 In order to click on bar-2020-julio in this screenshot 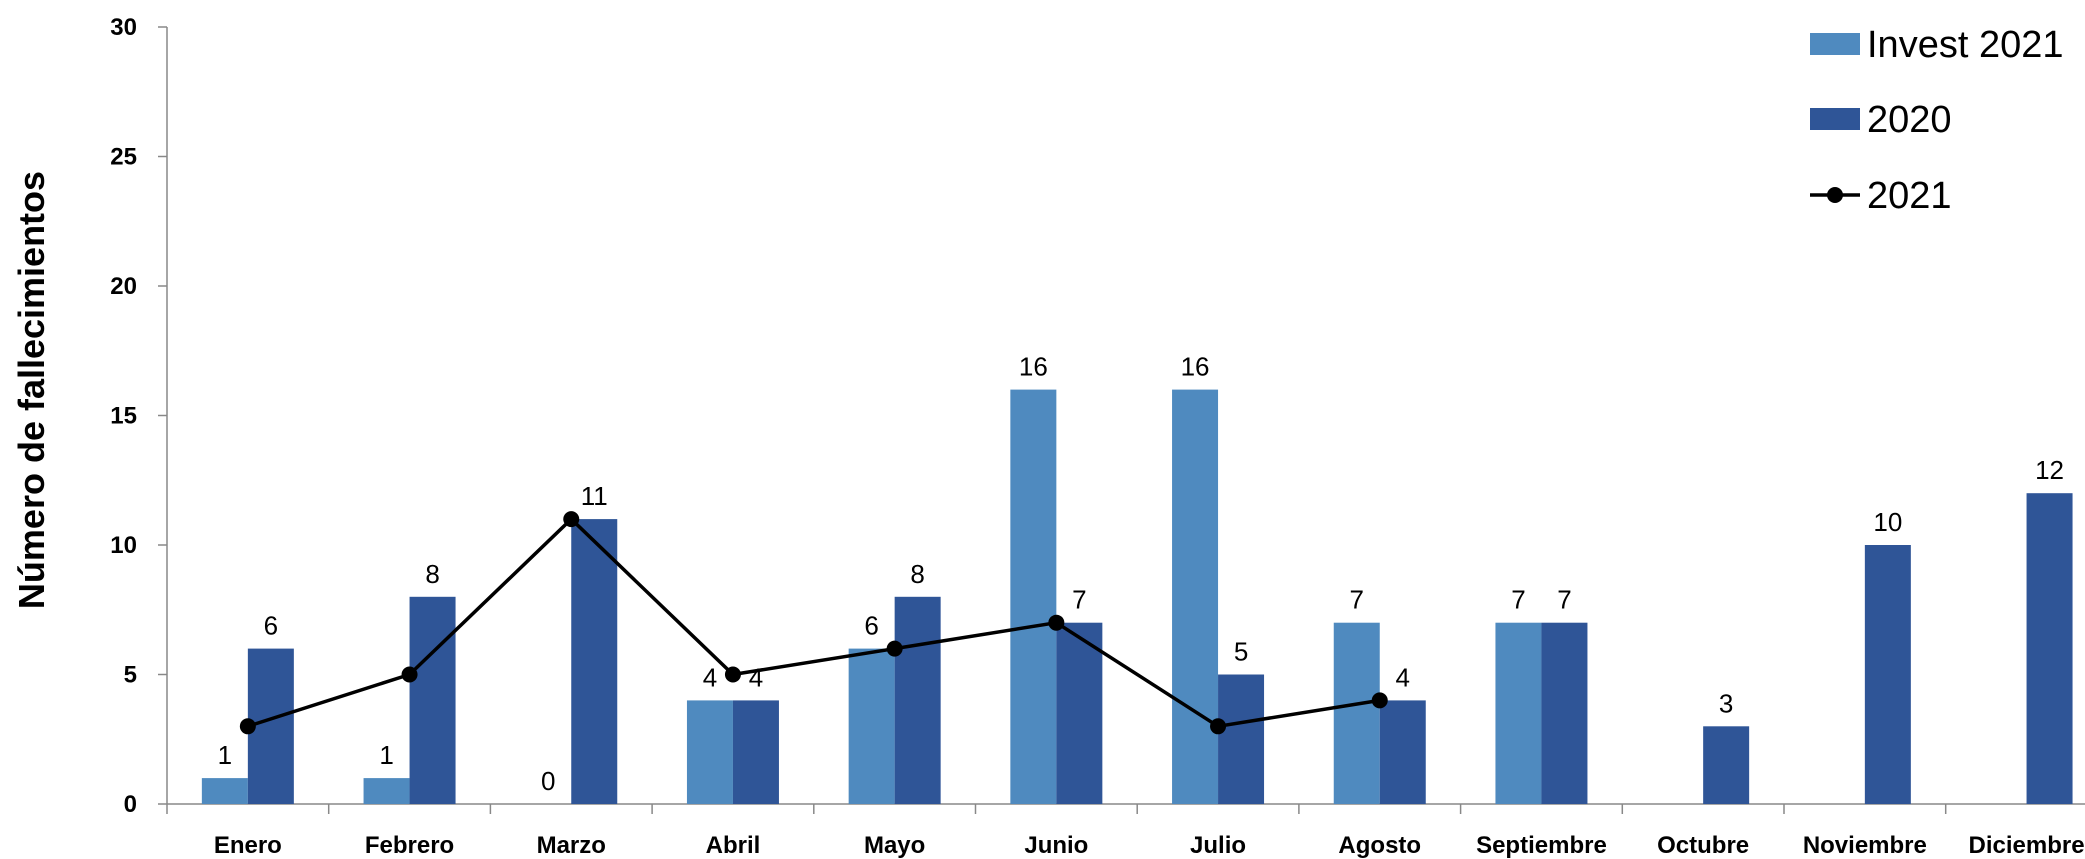, I will do `click(1241, 739)`.